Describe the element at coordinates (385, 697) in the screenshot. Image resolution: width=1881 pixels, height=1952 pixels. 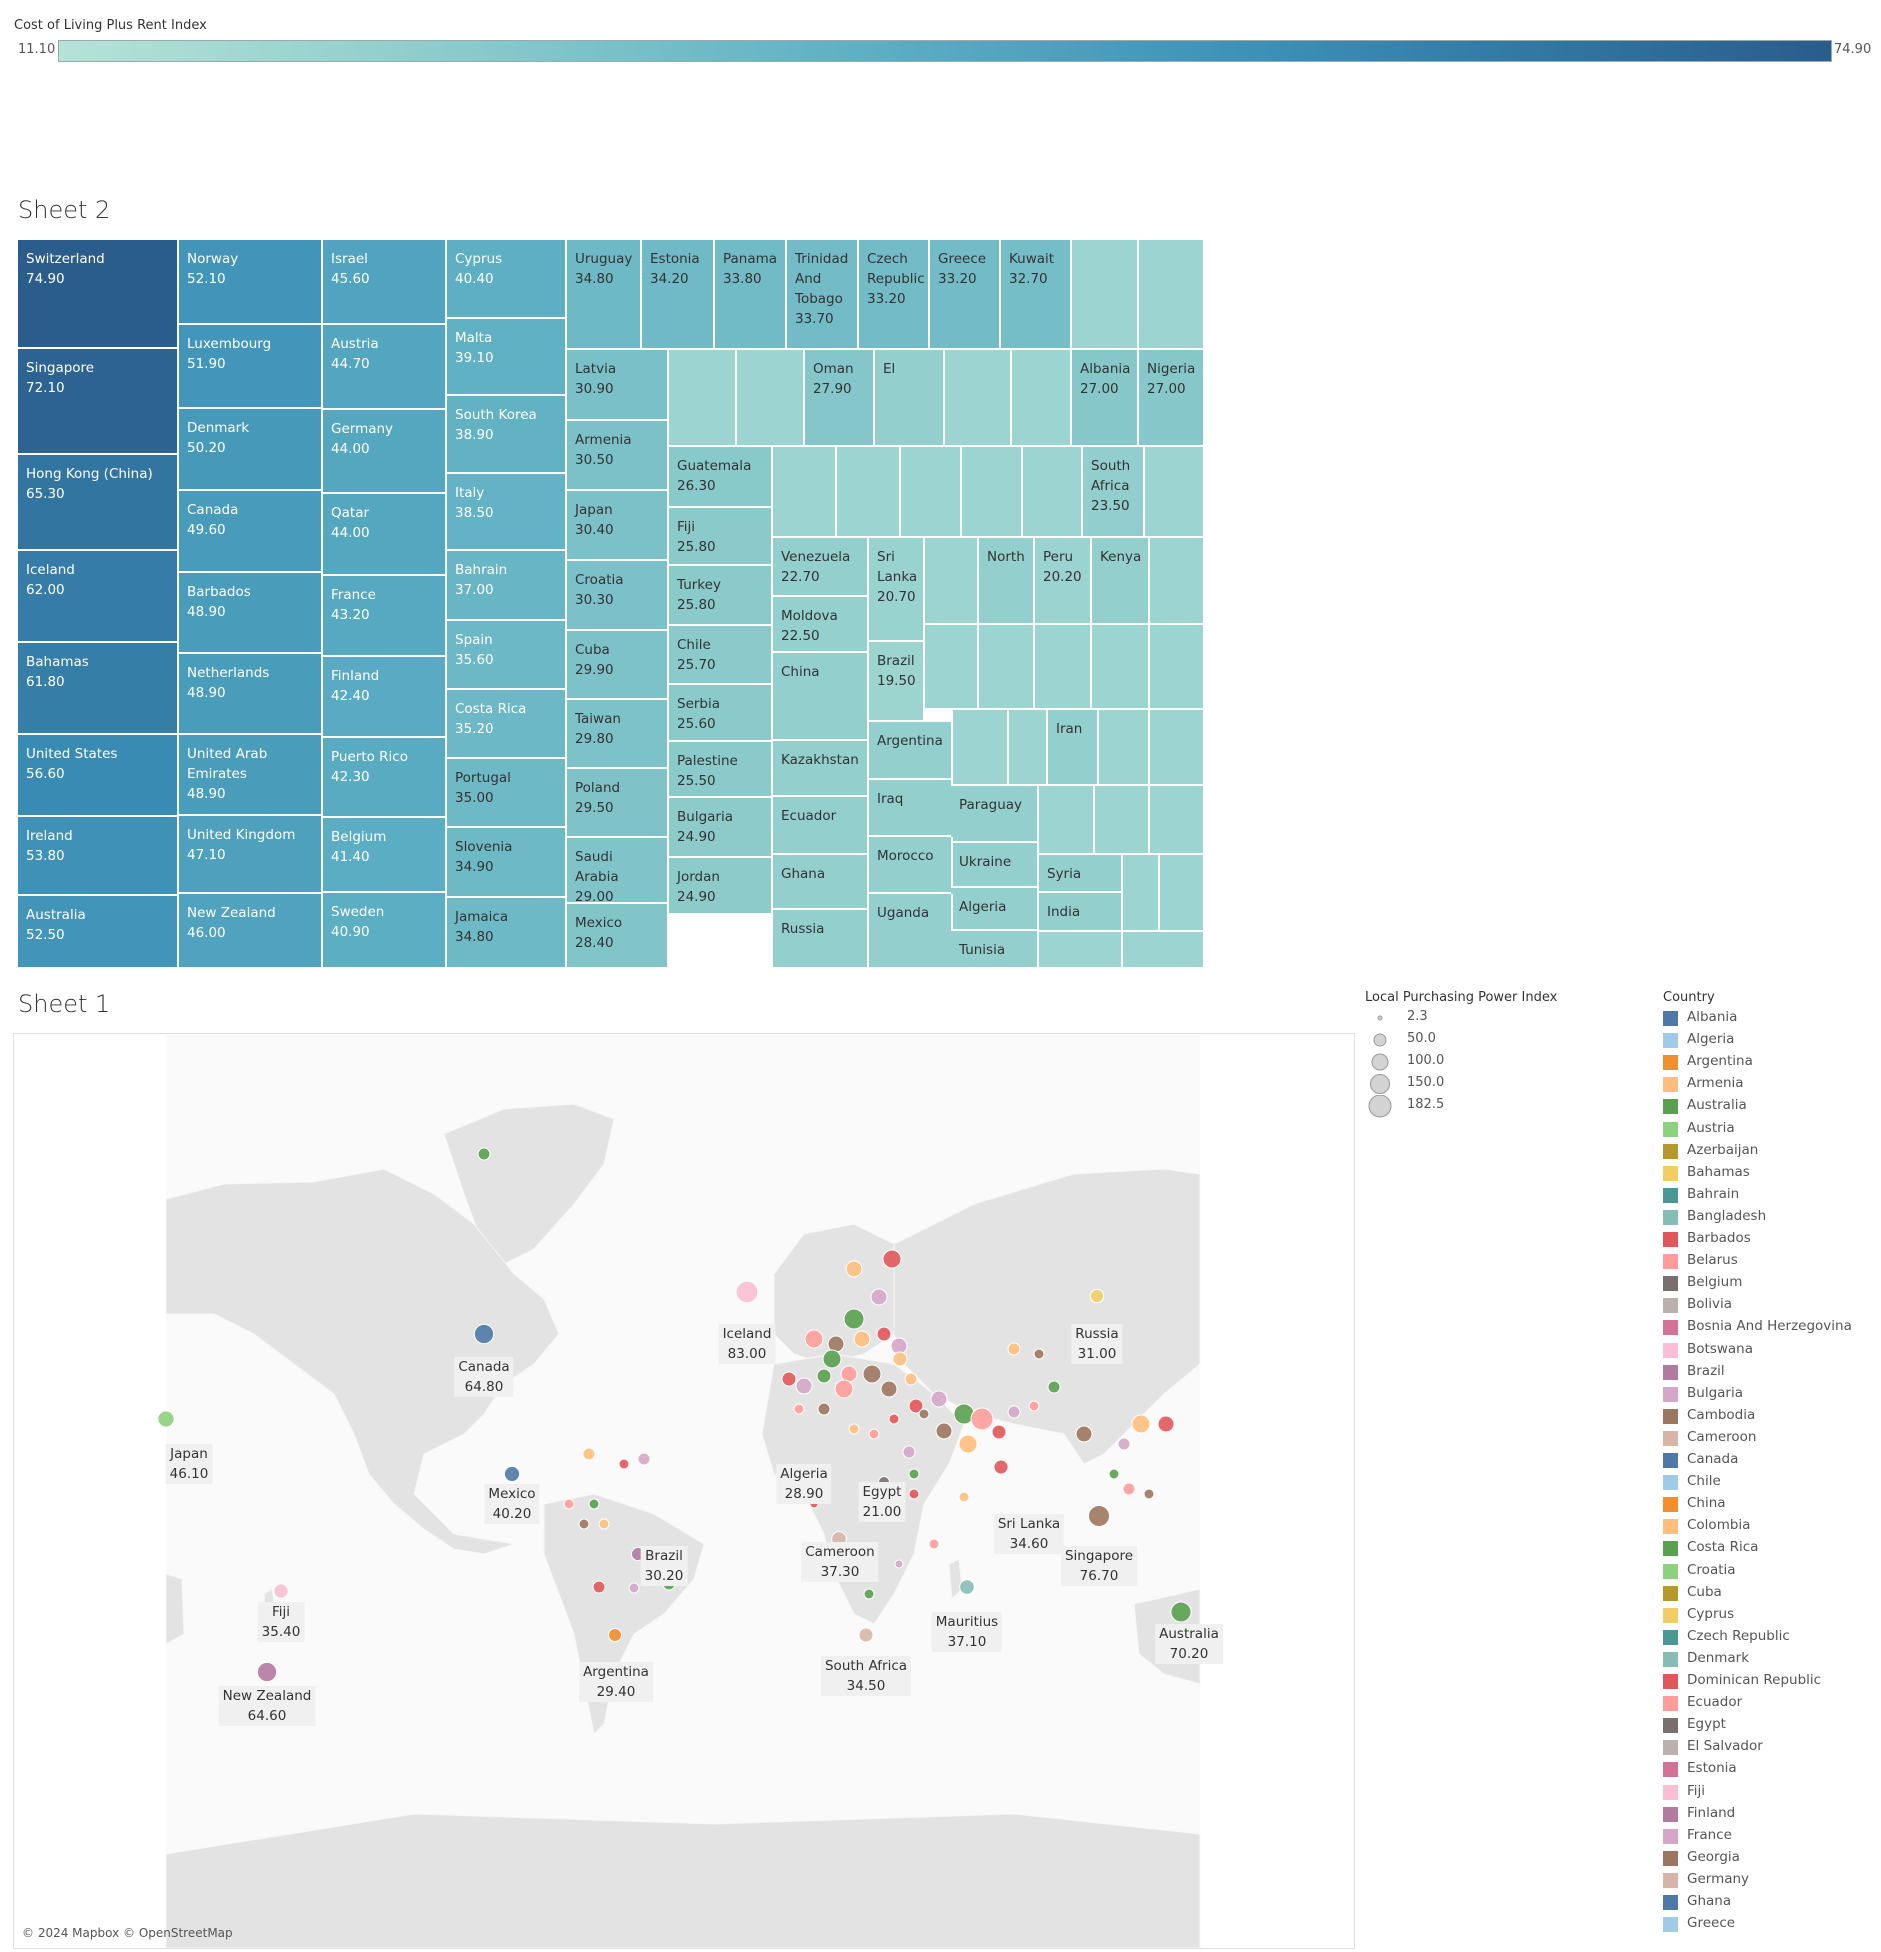
I see `treemap-cell: Finland 42.40` at that location.